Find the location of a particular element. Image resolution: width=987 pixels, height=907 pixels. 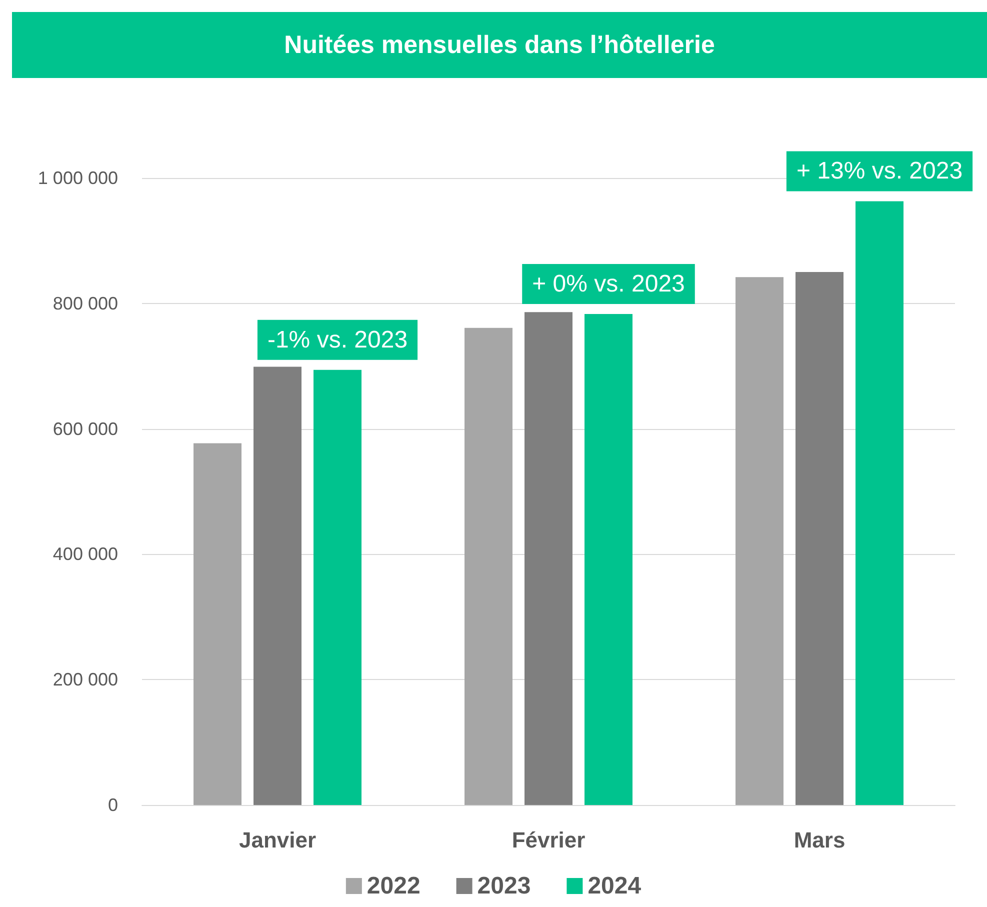

y-tick-label: 800 000 is located at coordinates (85, 303).